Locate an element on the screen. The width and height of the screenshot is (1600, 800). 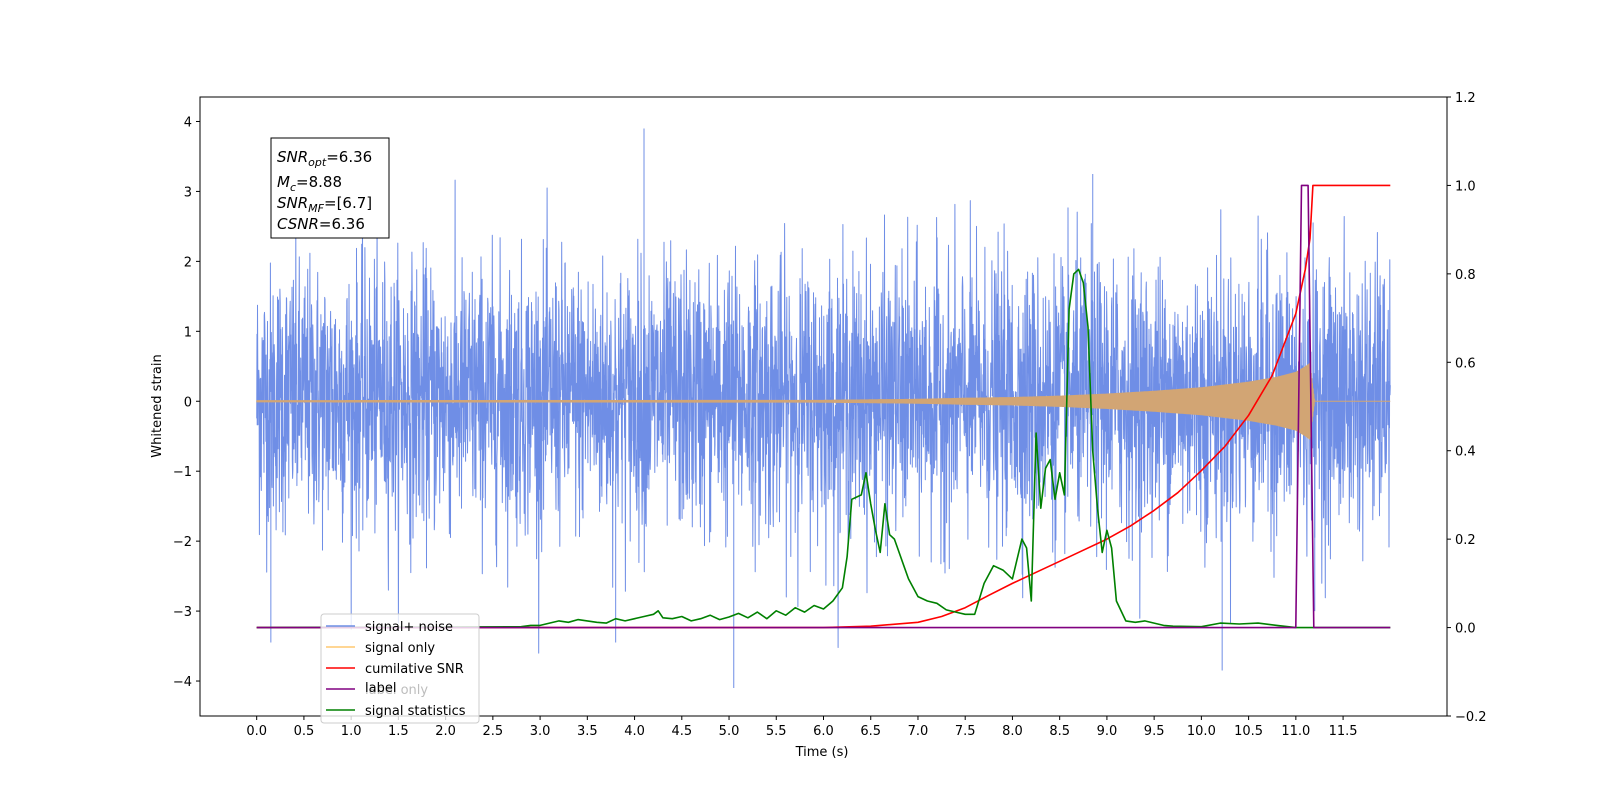
y-tick-label: 3 is located at coordinates (188, 192).